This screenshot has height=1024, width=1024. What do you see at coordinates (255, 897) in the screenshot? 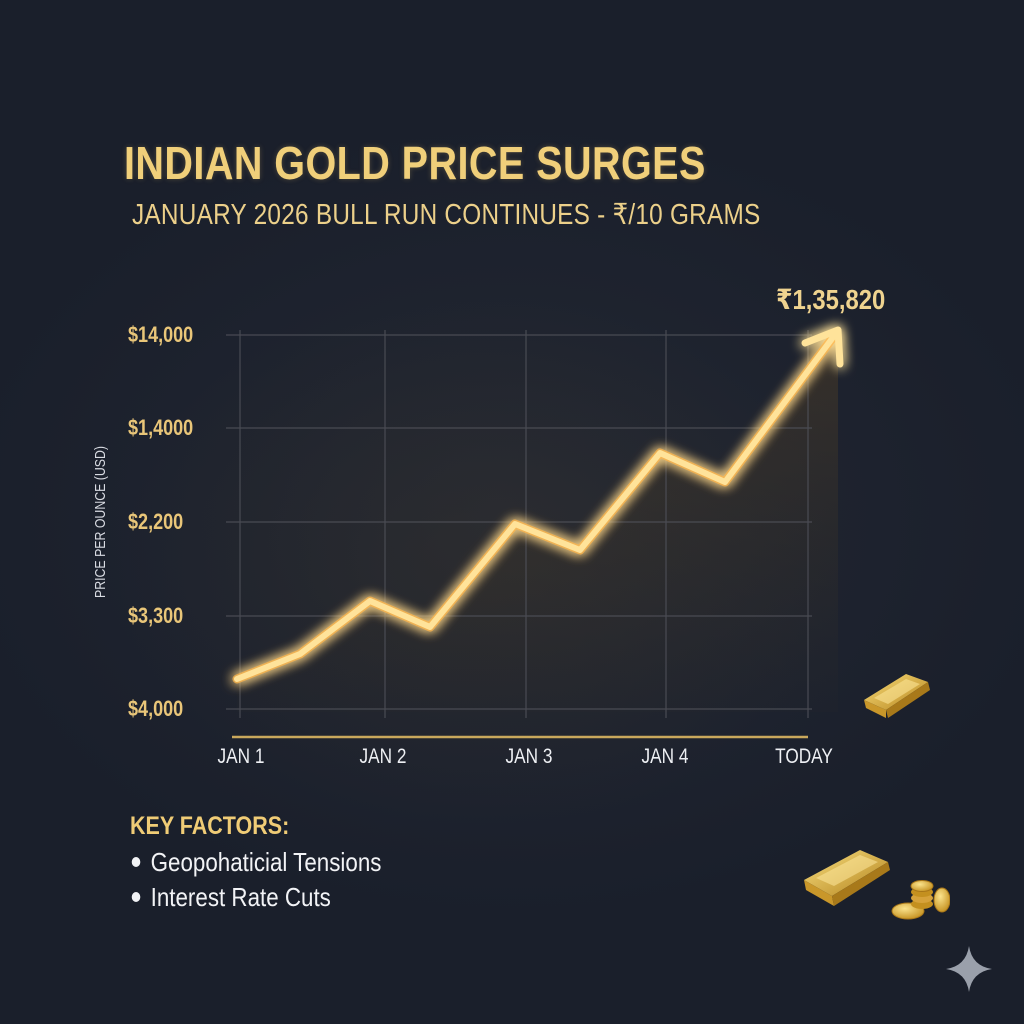
I see `list-item: Interest Rate Cuts` at bounding box center [255, 897].